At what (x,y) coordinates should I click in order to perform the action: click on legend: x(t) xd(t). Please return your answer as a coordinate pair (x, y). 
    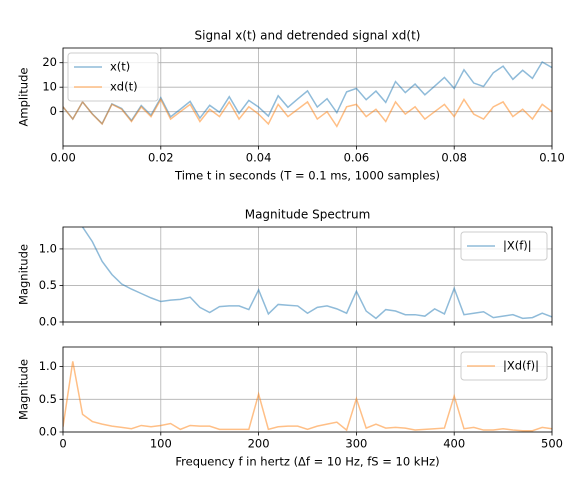
    Looking at the image, I should click on (113, 77).